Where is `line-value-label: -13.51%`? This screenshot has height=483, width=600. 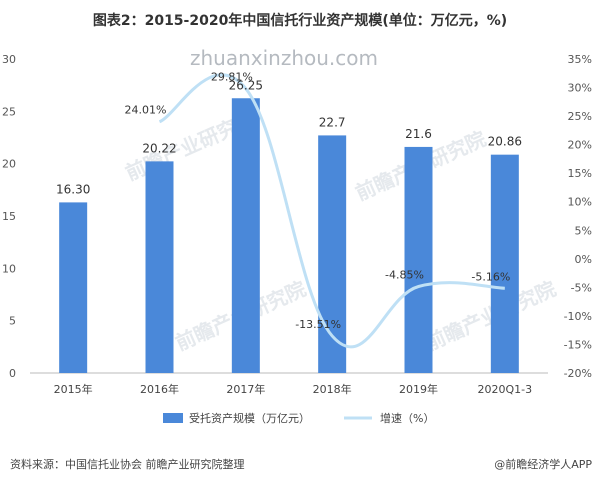 line-value-label: -13.51% is located at coordinates (318, 324).